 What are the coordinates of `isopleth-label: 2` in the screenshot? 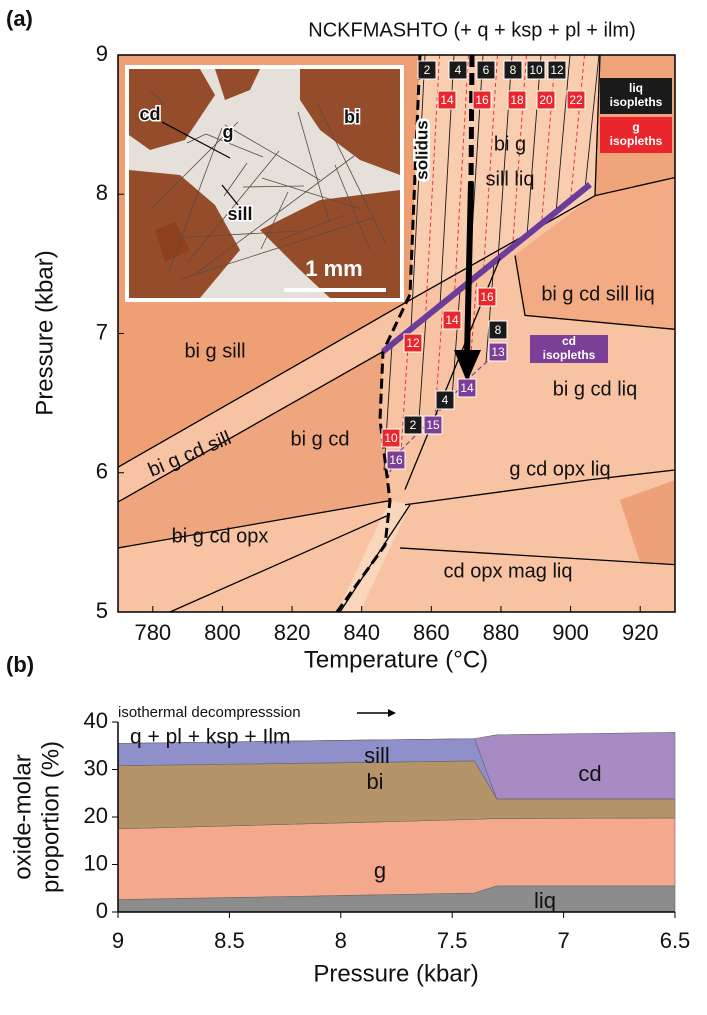 It's located at (427, 70).